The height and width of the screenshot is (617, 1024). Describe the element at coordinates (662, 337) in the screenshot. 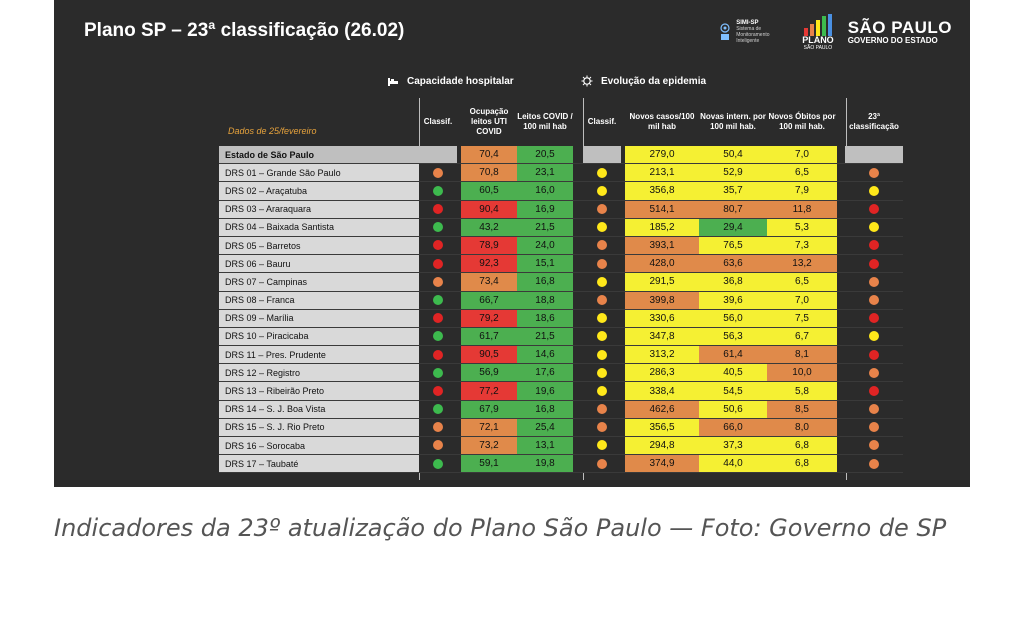

I see `novos-casos-value: 347,8` at that location.